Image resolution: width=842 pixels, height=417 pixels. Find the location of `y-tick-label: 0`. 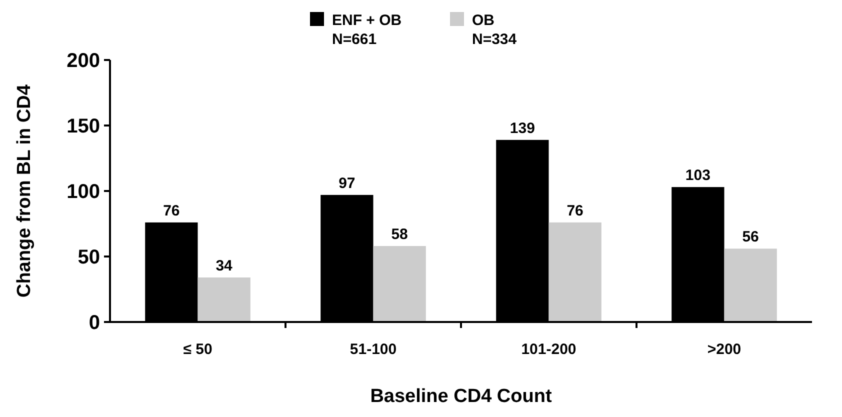

y-tick-label: 0 is located at coordinates (94, 323).